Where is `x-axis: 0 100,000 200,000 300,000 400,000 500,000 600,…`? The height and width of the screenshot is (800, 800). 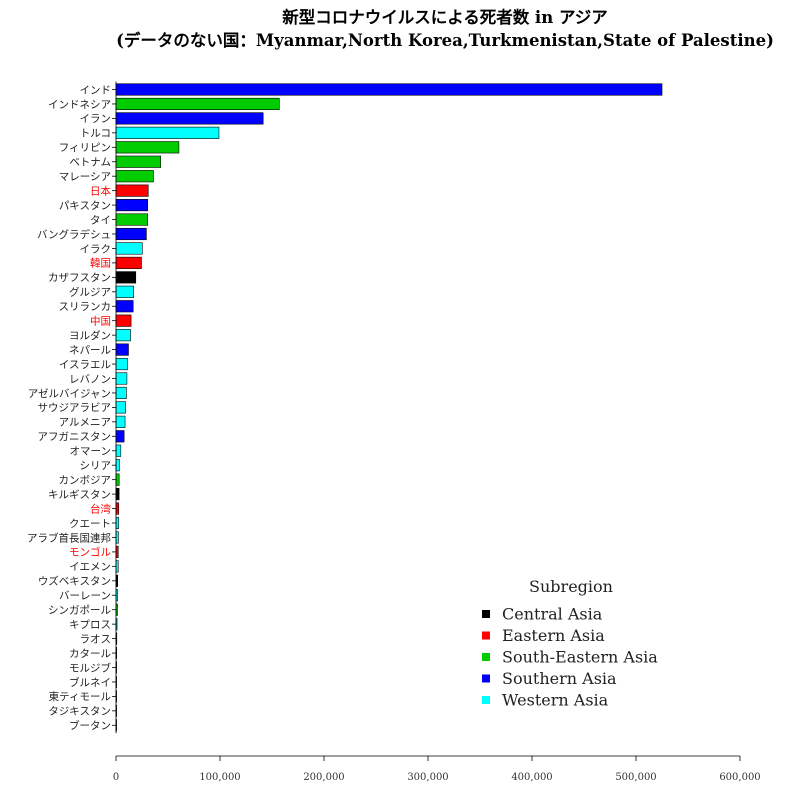
x-axis: 0 100,000 200,000 300,000 400,000 500,000 600,… is located at coordinates (437, 769).